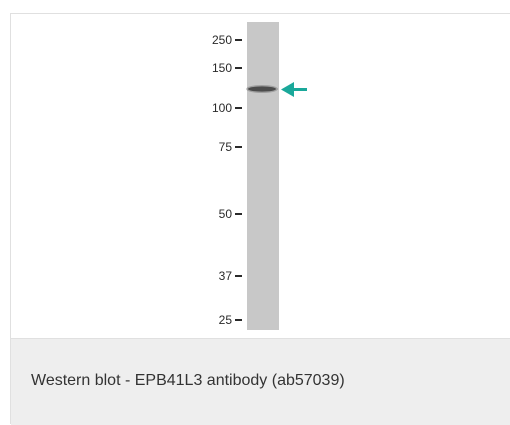 The width and height of the screenshot is (510, 425). I want to click on marker-label-50: 50, so click(226, 214).